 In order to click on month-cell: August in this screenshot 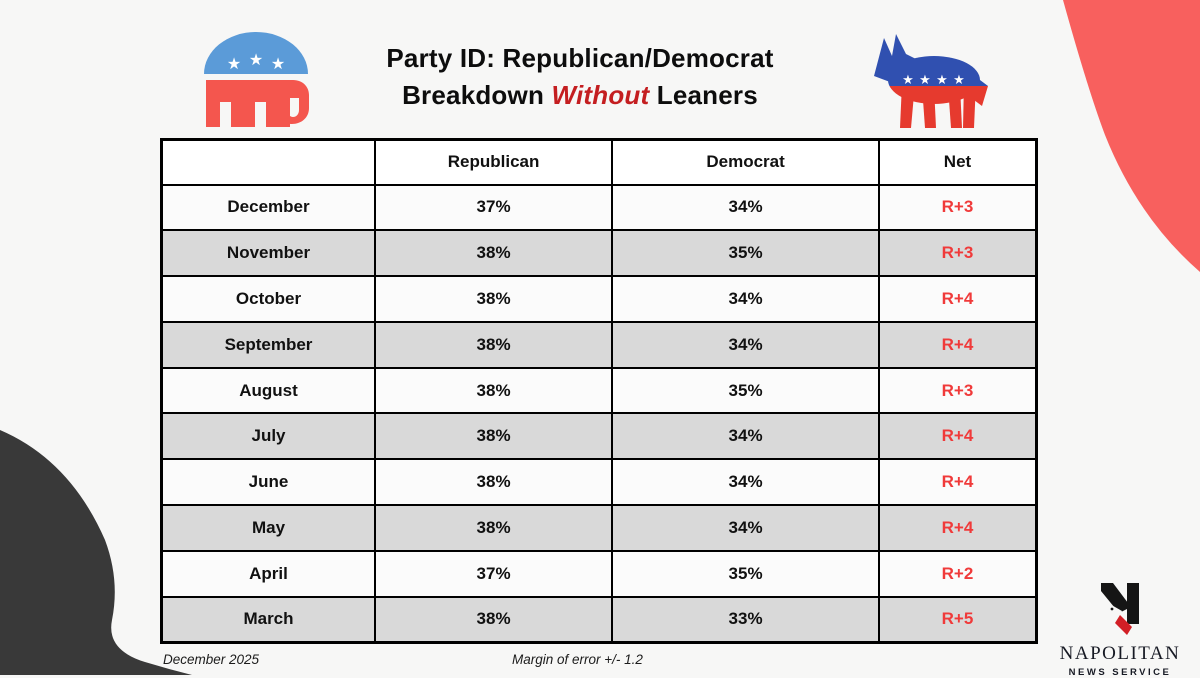, I will do `click(268, 390)`.